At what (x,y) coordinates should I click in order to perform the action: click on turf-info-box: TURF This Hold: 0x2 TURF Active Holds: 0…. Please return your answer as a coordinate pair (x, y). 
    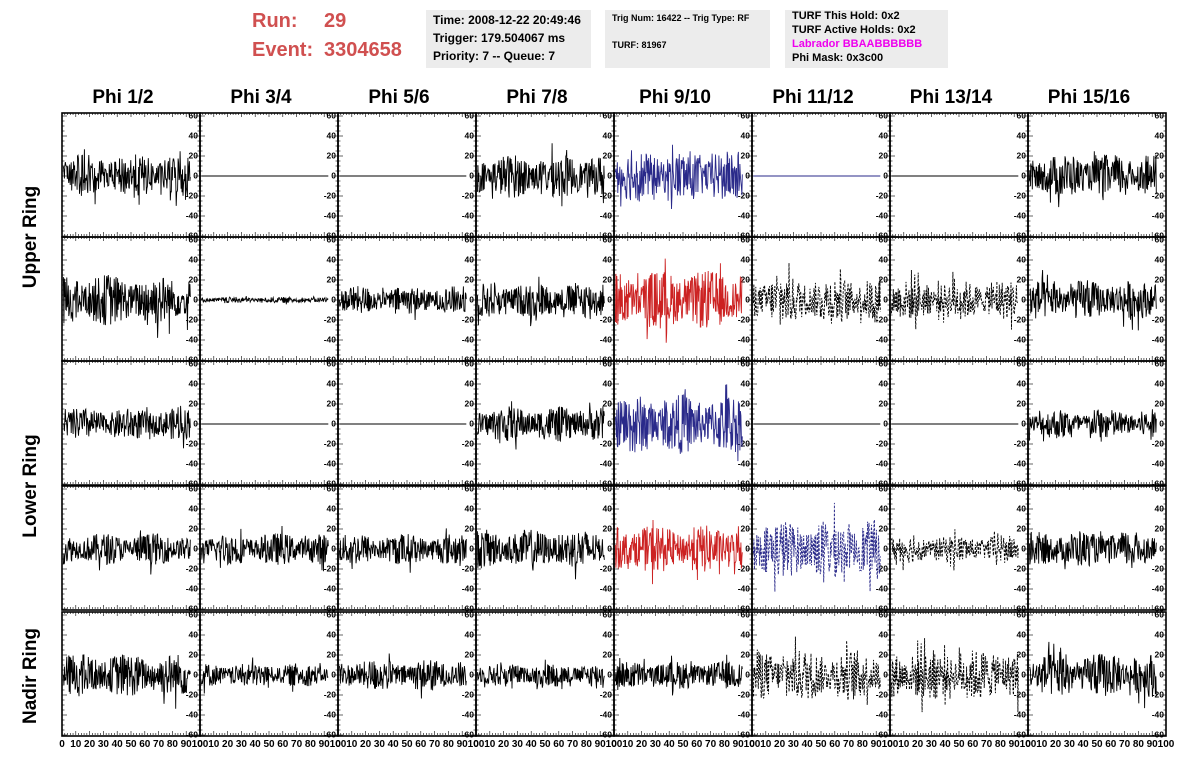
    Looking at the image, I should click on (866, 39).